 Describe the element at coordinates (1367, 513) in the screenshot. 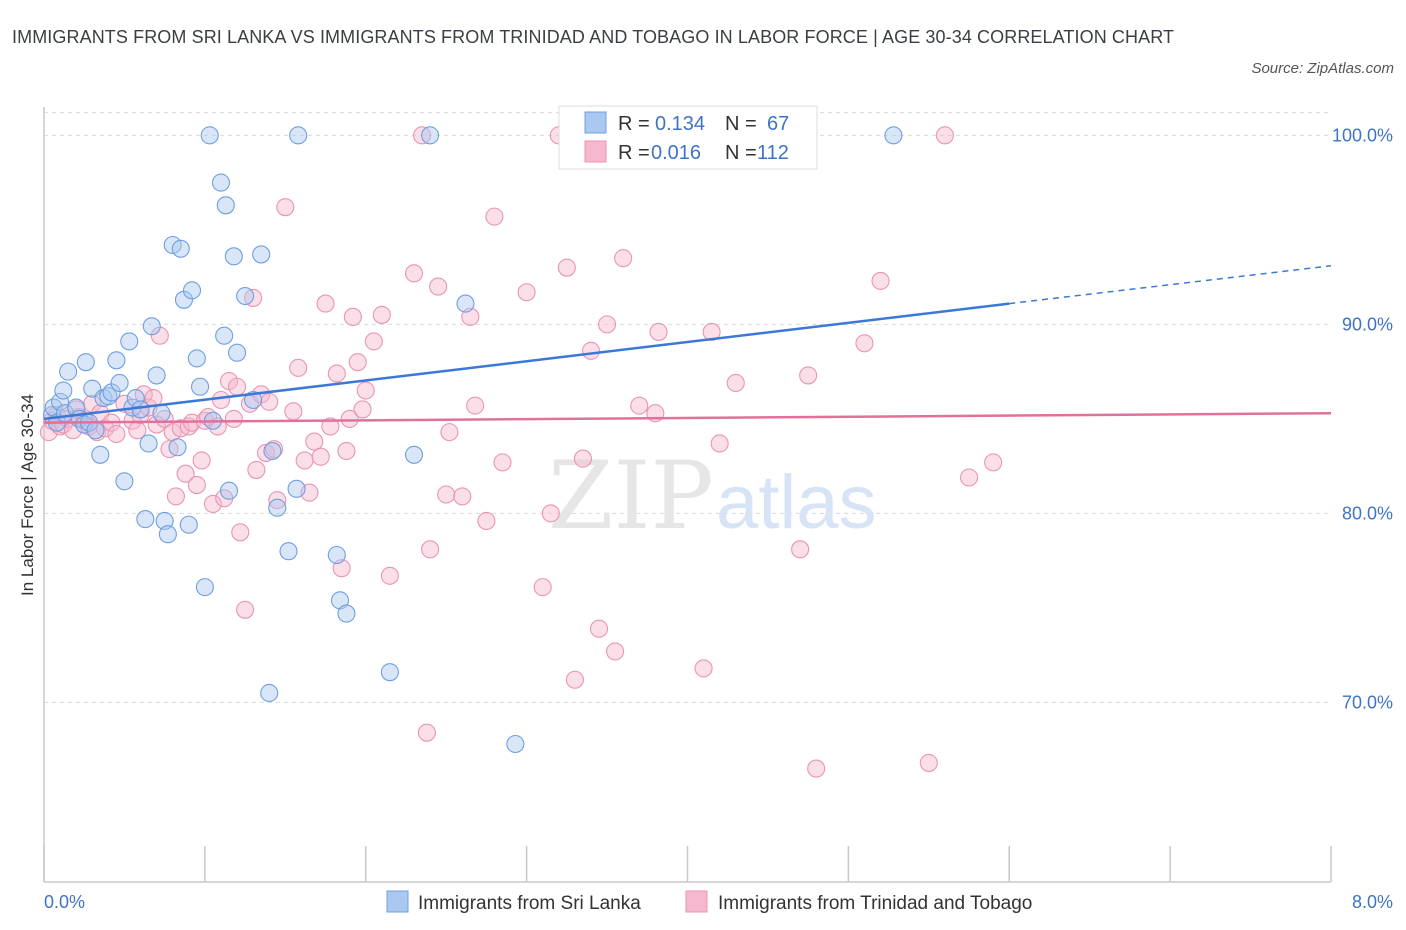

I see `y-tick-label: 80.0%` at that location.